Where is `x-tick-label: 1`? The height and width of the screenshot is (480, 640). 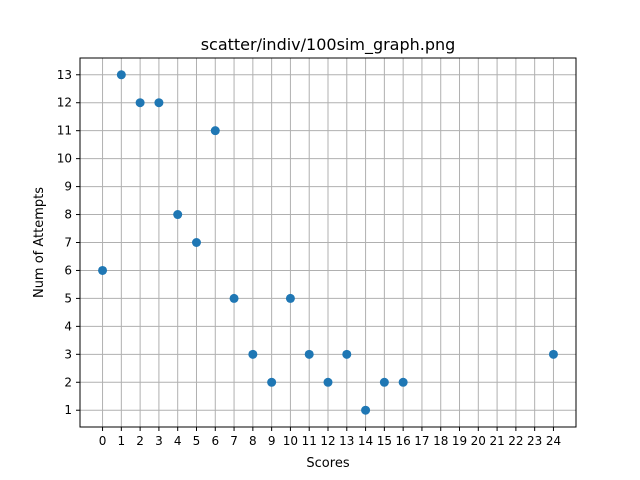 x-tick-label: 1 is located at coordinates (122, 441).